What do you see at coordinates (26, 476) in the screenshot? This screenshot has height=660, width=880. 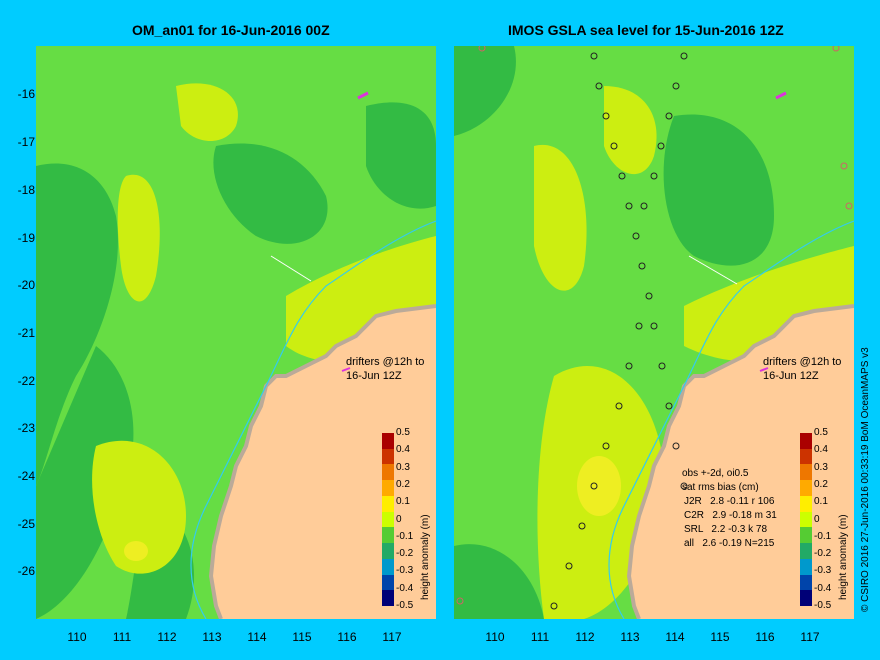 I see `y-tick: -24` at bounding box center [26, 476].